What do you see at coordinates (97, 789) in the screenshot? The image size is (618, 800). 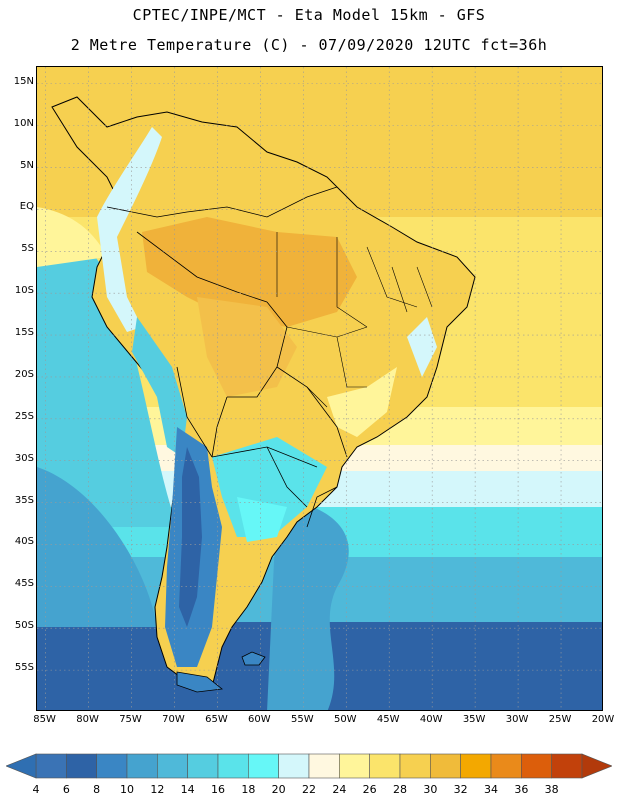 I see `colorbar-tick-label: 8` at bounding box center [97, 789].